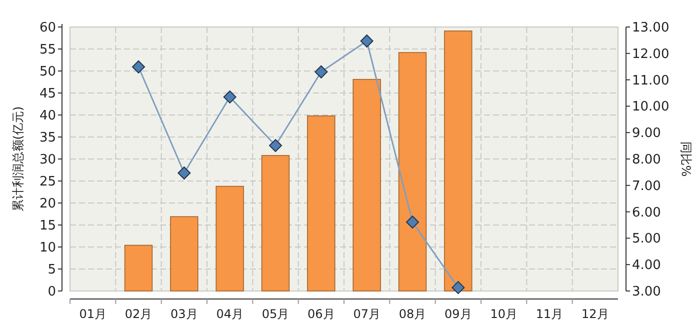 This screenshot has width=696, height=330. I want to click on y2-tick-label: 9.00, so click(646, 134).